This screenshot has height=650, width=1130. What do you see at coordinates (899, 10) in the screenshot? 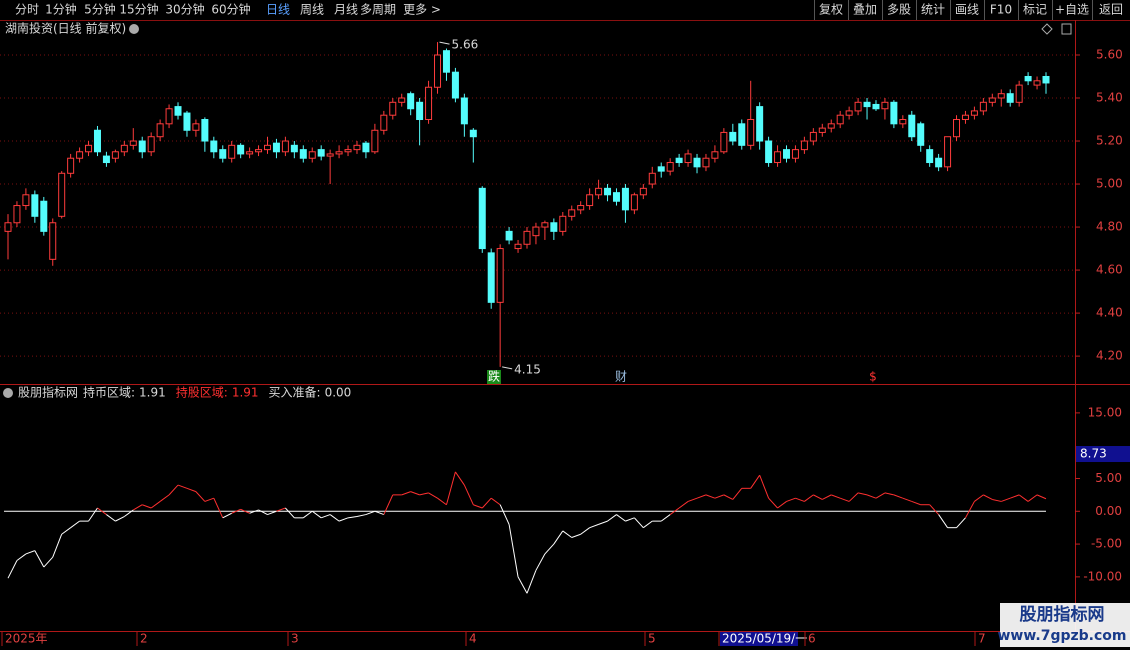
I see `toolbar-button: 多股` at bounding box center [899, 10].